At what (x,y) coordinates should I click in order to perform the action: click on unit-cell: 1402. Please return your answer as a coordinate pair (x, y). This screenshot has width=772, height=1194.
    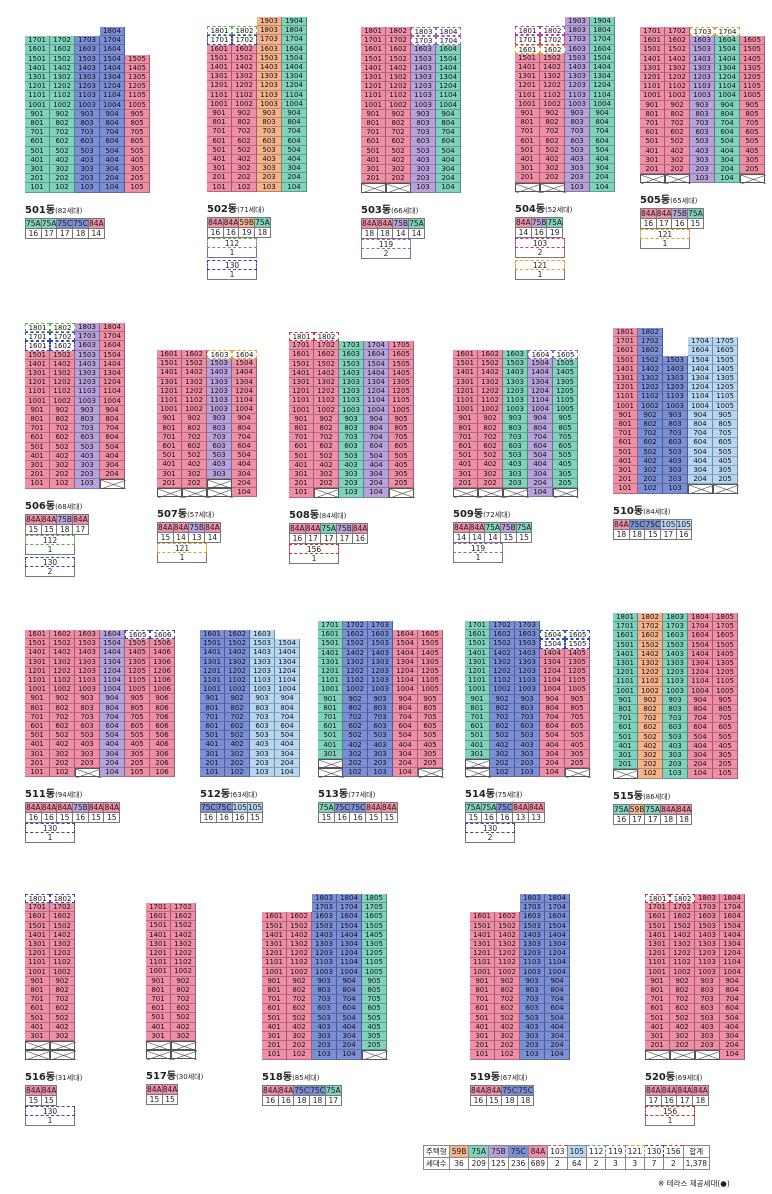
    Looking at the image, I should click on (62, 653).